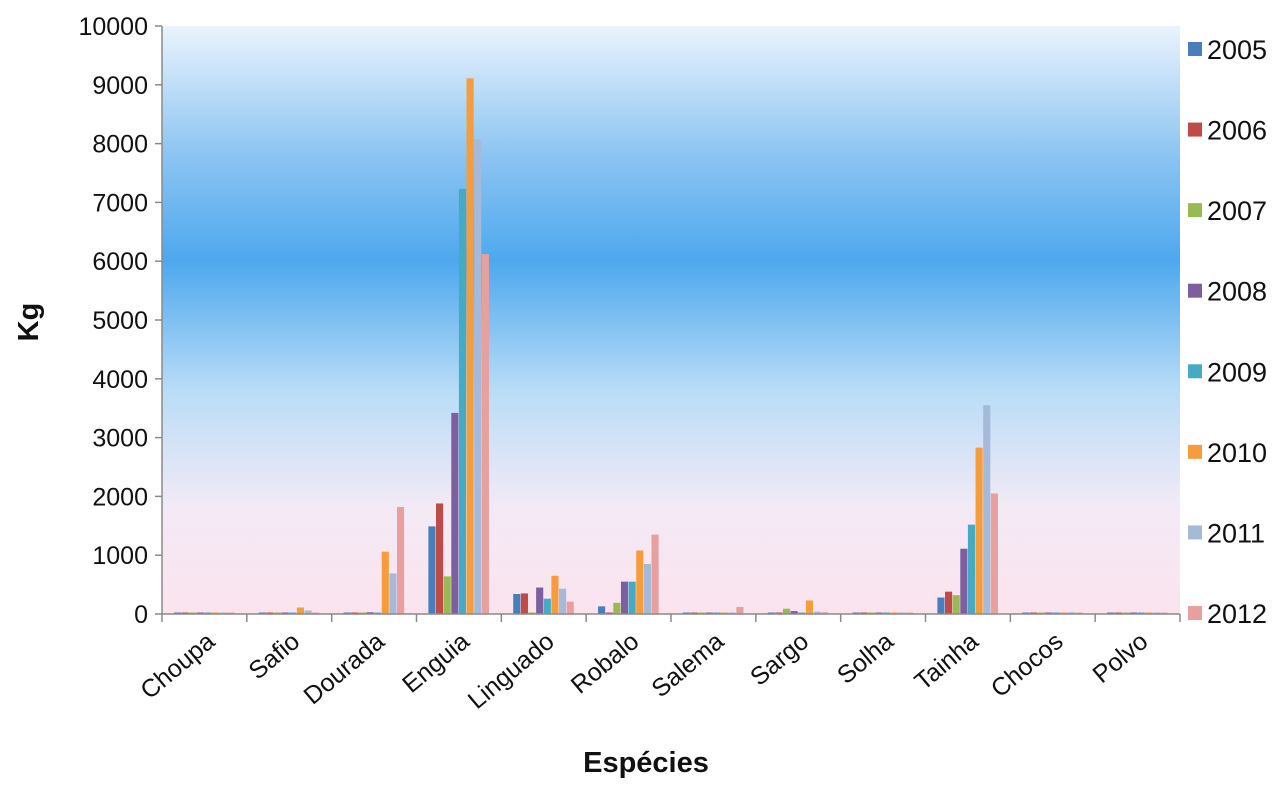  What do you see at coordinates (617, 608) in the screenshot?
I see `bar-2007-robalo` at bounding box center [617, 608].